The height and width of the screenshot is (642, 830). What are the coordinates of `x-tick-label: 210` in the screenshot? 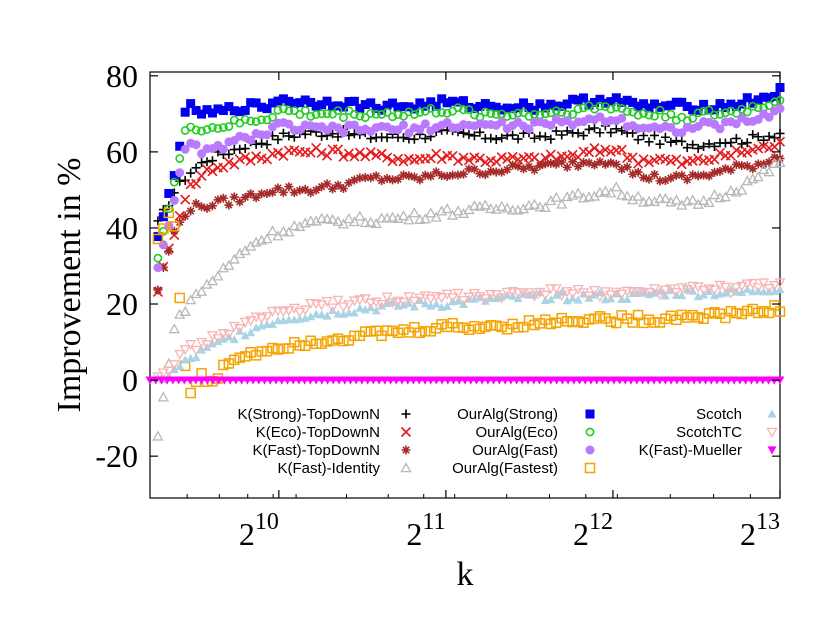 It's located at (259, 530).